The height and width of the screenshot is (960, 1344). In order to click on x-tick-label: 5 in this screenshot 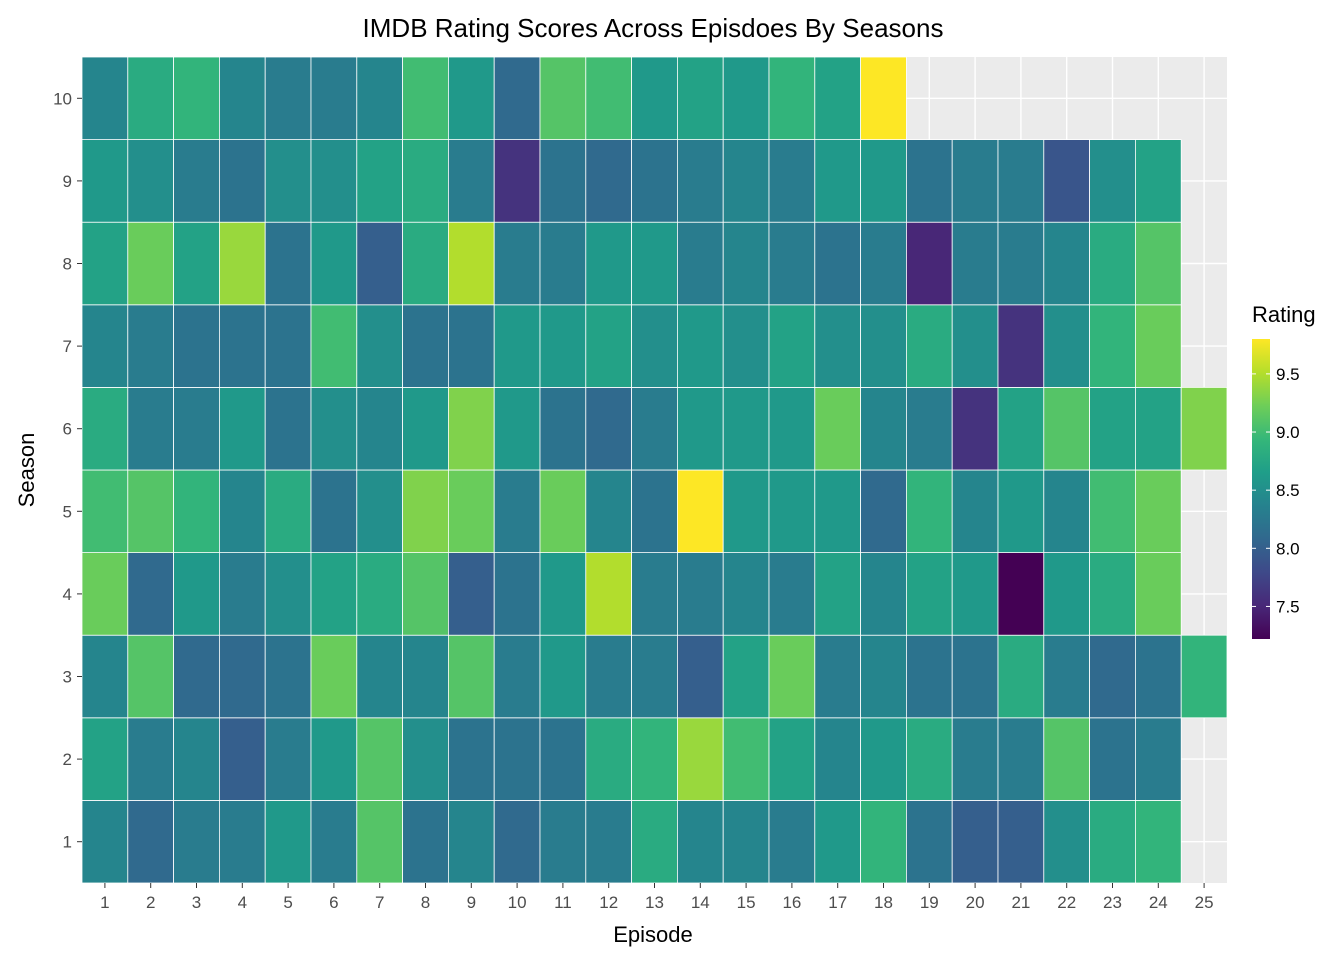, I will do `click(287, 902)`.